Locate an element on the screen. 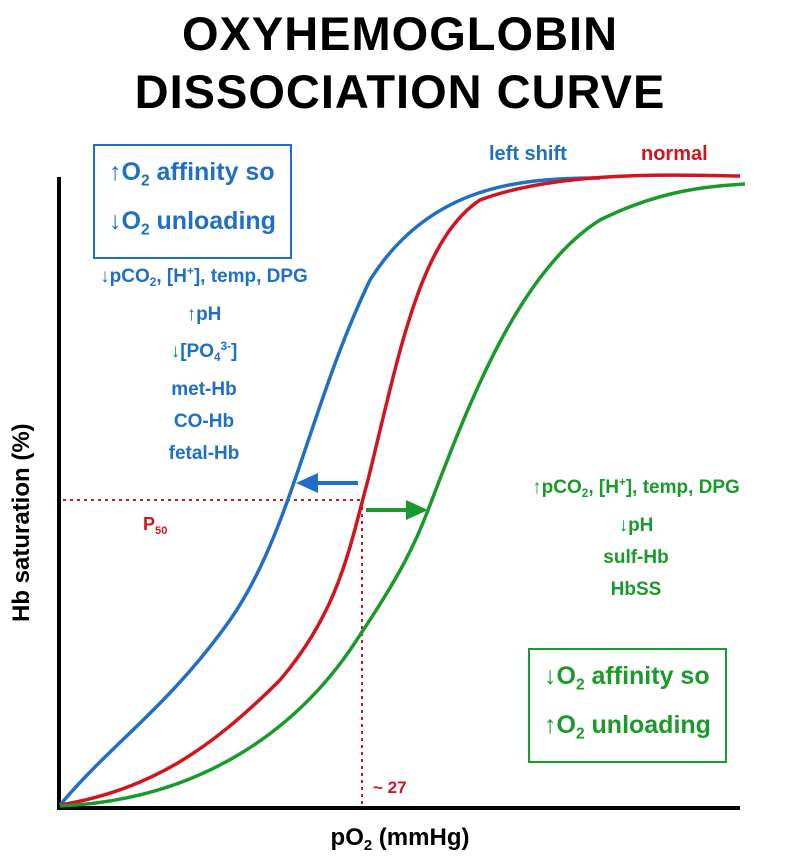 The image size is (800, 865). left-box-line-1: ↑O2 affinity so is located at coordinates (192, 174).